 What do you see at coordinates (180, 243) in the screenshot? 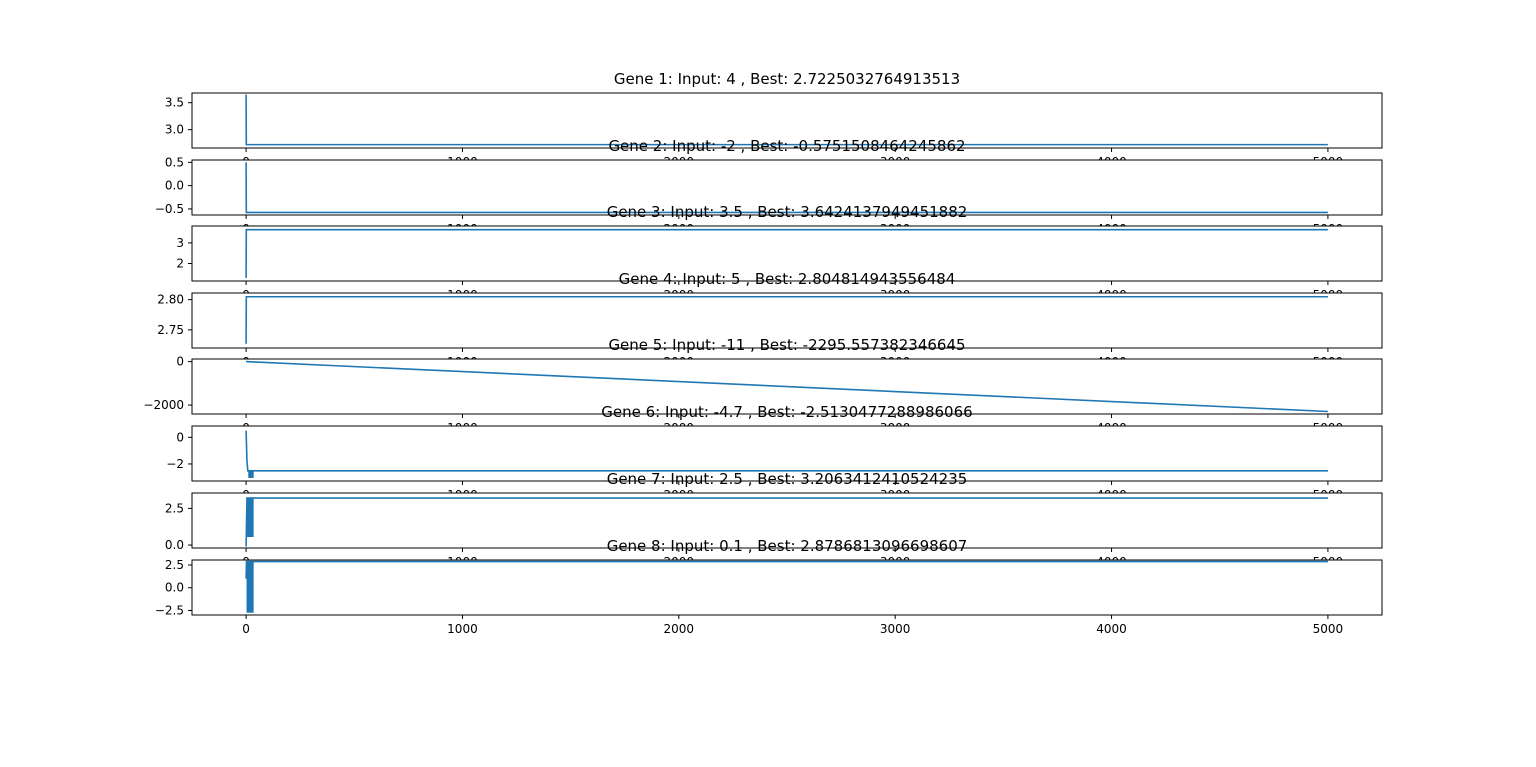
I see `y-tick-label: 3` at bounding box center [180, 243].